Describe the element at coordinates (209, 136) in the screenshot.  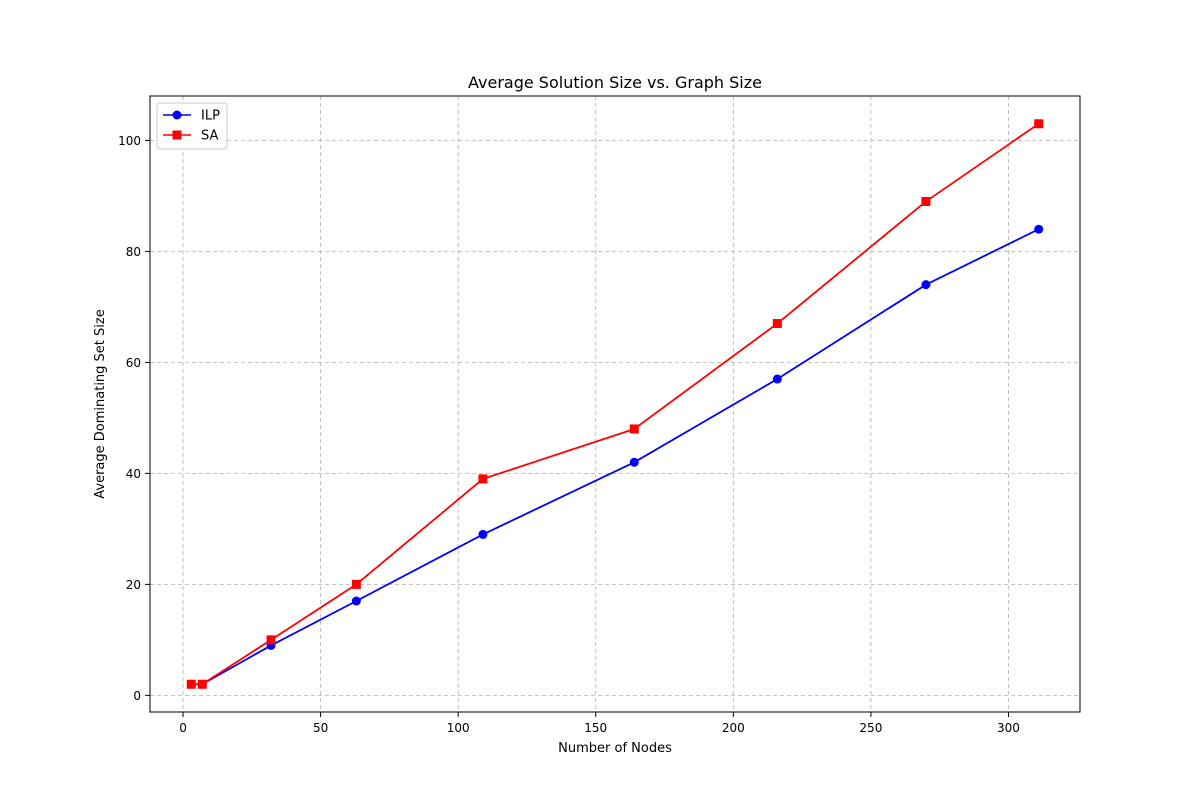
I see `legend-label-sa: SA` at that location.